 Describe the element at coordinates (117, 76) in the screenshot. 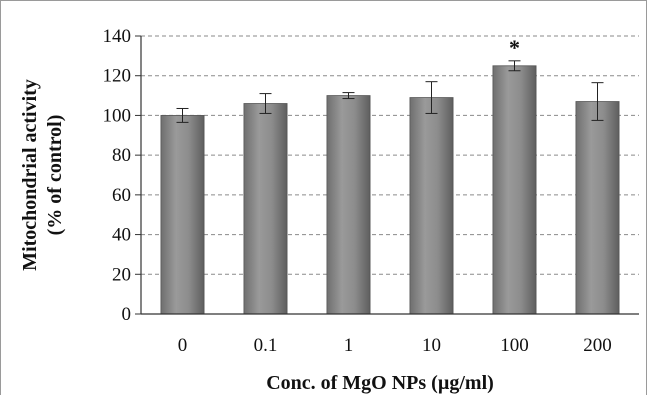

I see `y-tick-label-120: 120` at that location.